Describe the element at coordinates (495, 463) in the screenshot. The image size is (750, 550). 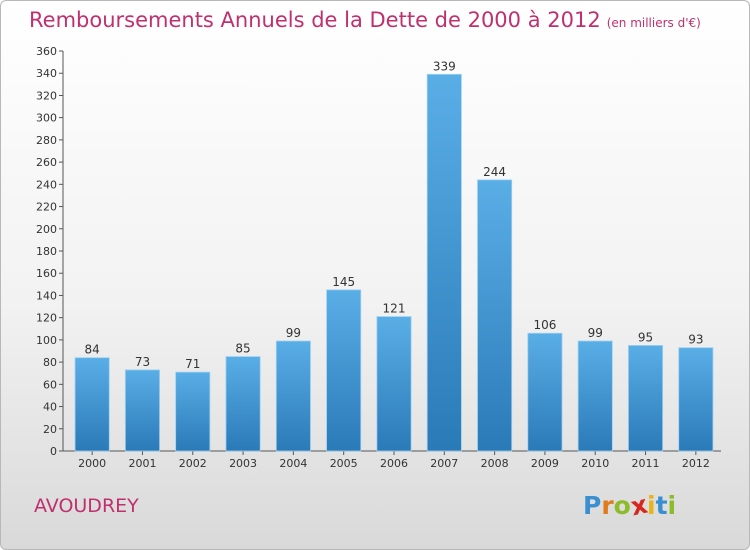
I see `x-tick-label: 2008` at that location.